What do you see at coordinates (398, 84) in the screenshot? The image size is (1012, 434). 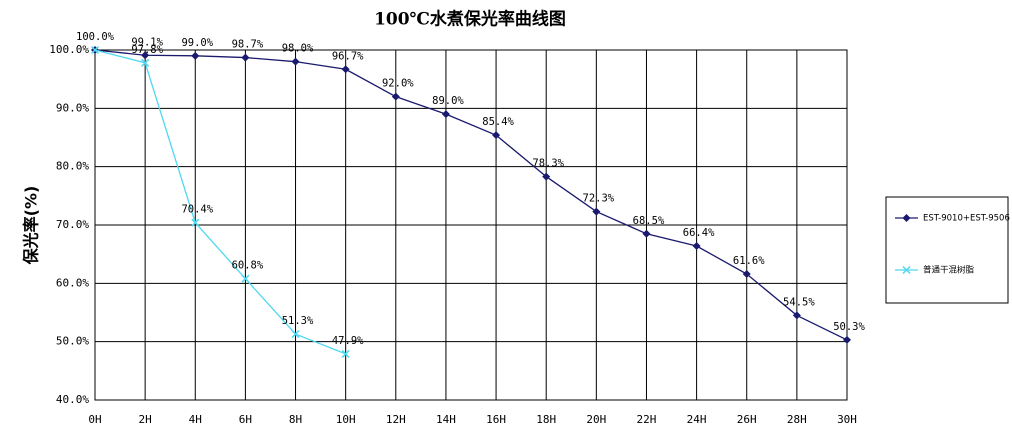 I see `data-label: 92.0%` at bounding box center [398, 84].